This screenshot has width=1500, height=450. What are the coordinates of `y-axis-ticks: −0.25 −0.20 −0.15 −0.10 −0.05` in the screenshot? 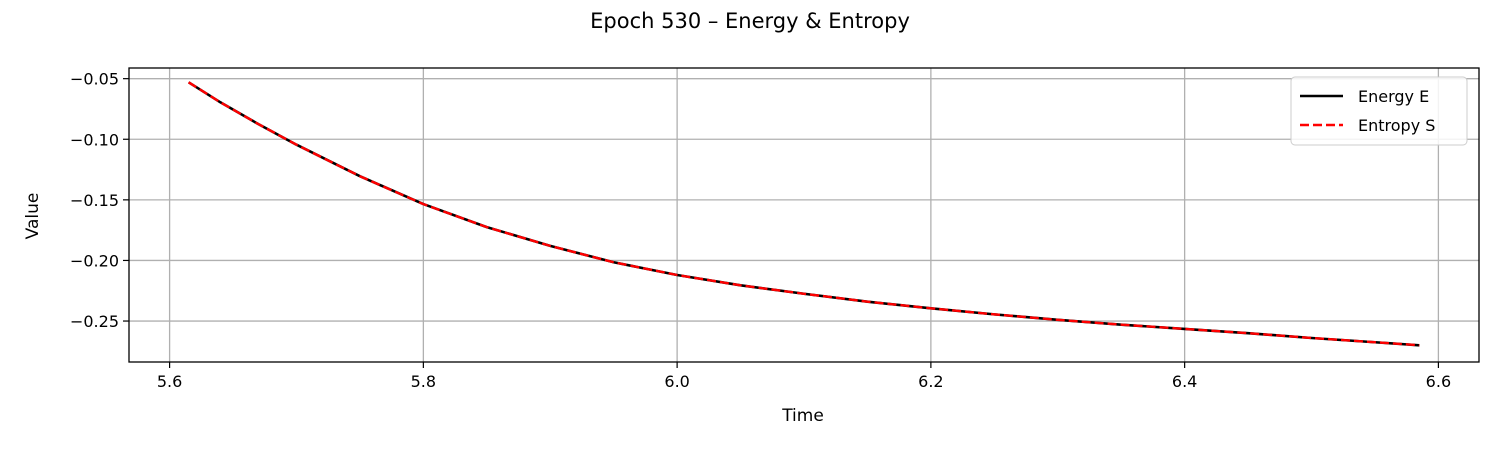 It's located at (99, 200).